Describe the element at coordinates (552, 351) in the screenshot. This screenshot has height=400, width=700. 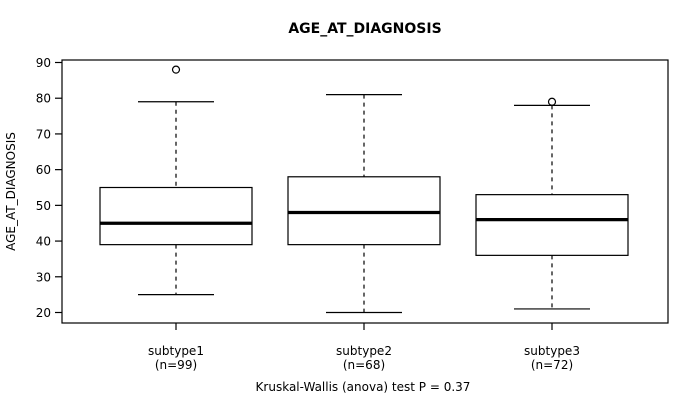
I see `category-label-subtype3: subtype3` at that location.